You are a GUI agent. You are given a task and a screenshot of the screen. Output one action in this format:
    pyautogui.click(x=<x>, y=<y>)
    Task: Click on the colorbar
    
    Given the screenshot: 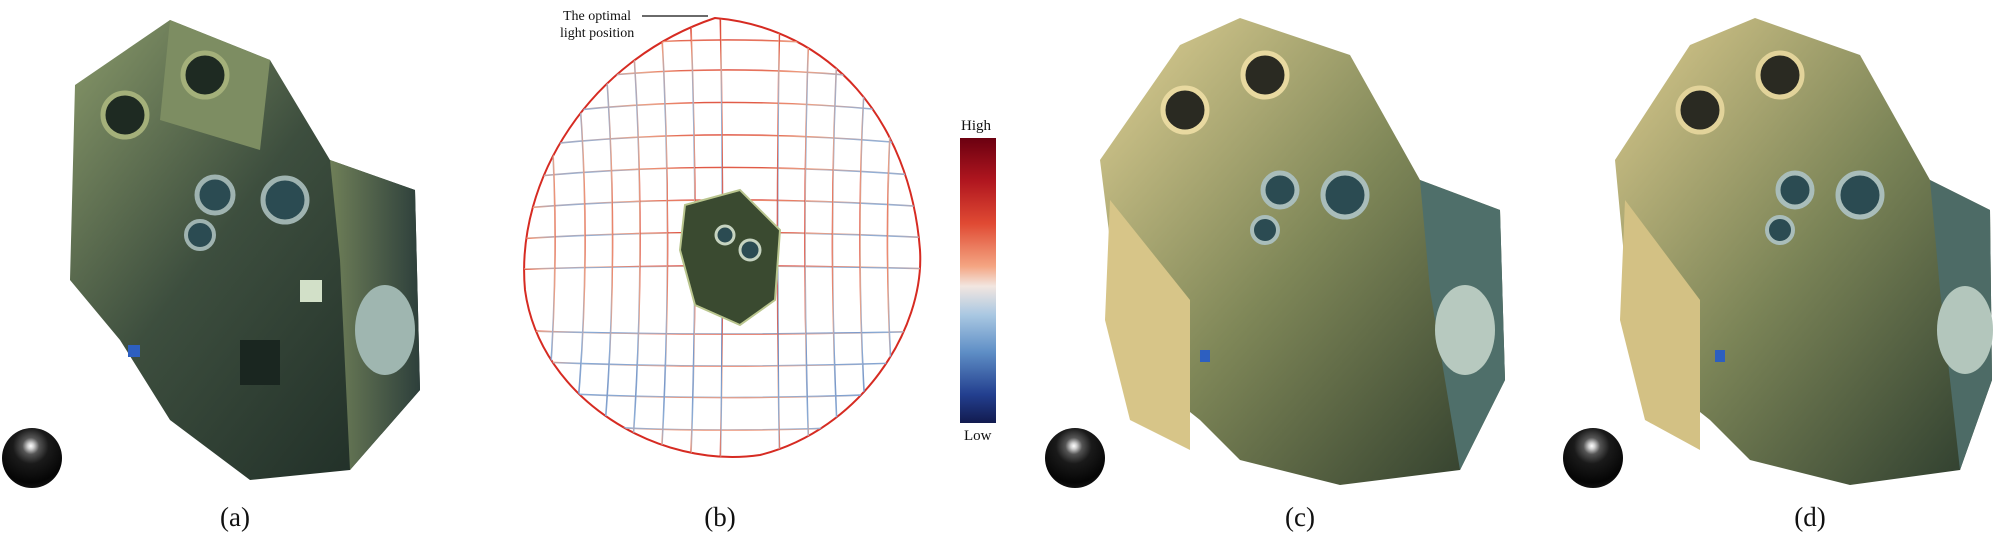 What is the action you would take?
    pyautogui.click(x=978, y=280)
    